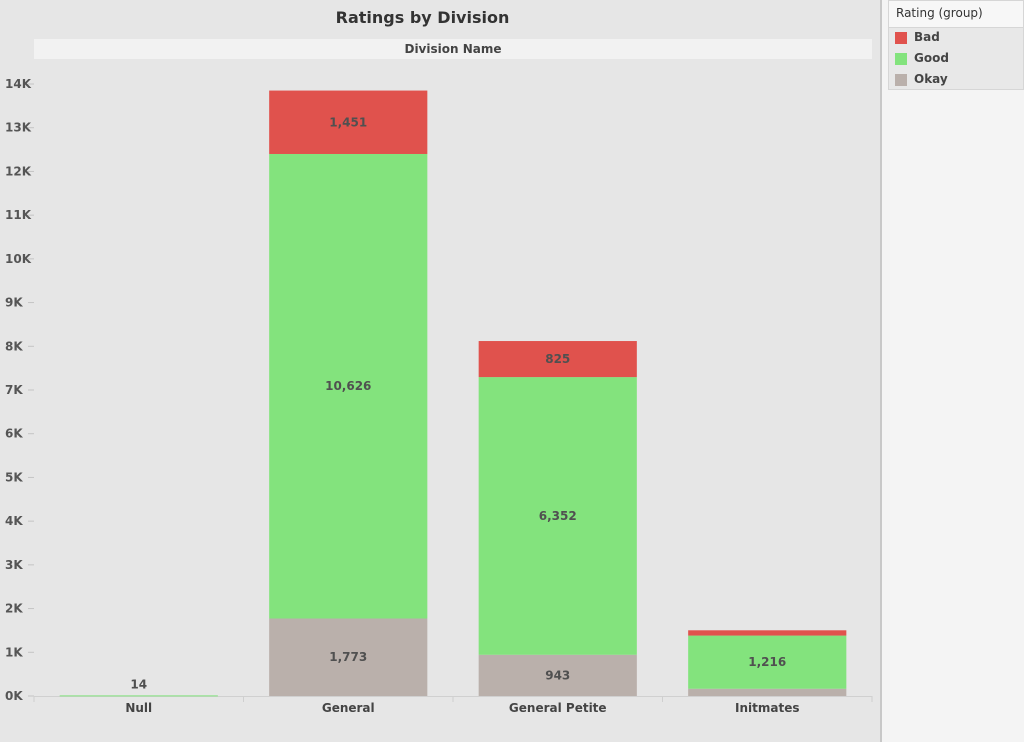 Image resolution: width=1024 pixels, height=742 pixels. Describe the element at coordinates (767, 633) in the screenshot. I see `bar-initmates-bad` at that location.